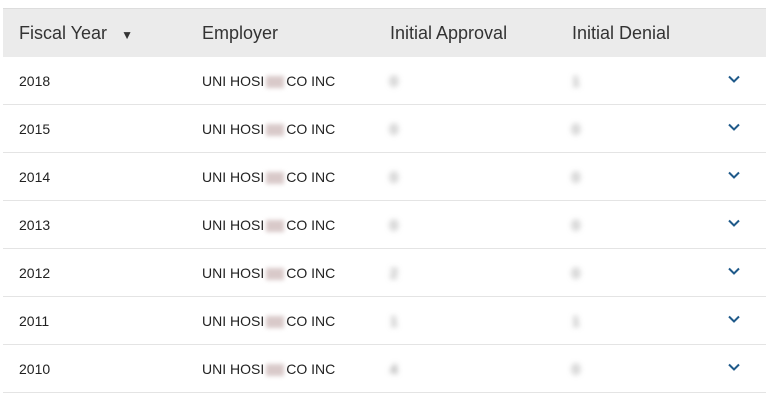 The width and height of the screenshot is (770, 400). What do you see at coordinates (384, 369) in the screenshot?
I see `table-row: 2010 UNI HOSI CO INC 4 0` at bounding box center [384, 369].